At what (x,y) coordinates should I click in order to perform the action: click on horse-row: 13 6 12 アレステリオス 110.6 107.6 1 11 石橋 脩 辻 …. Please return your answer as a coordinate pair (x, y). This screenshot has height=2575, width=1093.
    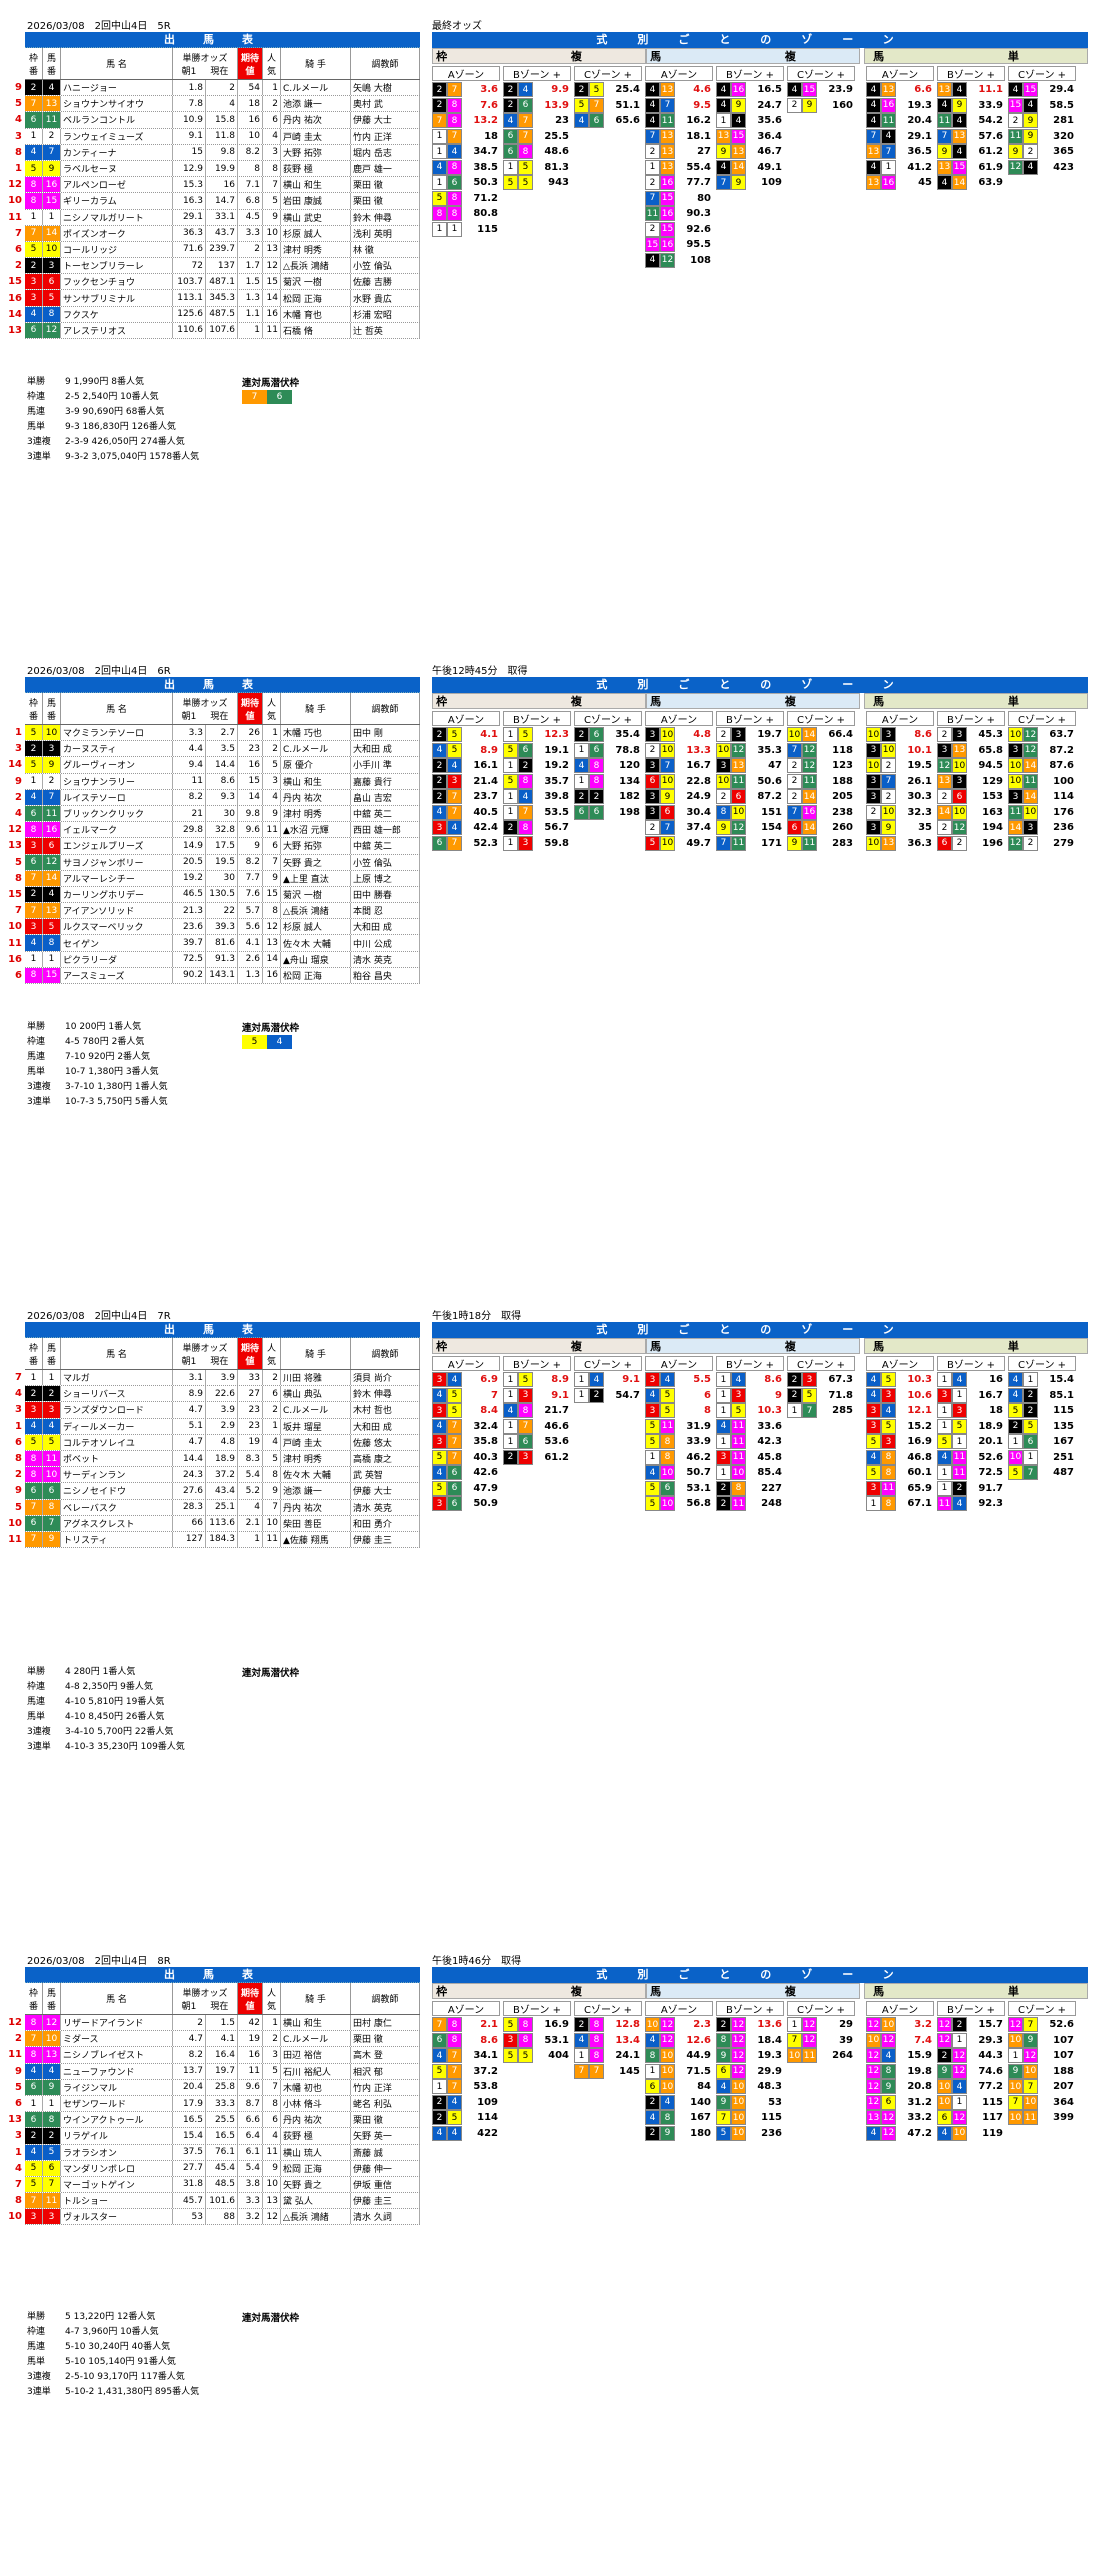
    Looking at the image, I should click on (214, 330).